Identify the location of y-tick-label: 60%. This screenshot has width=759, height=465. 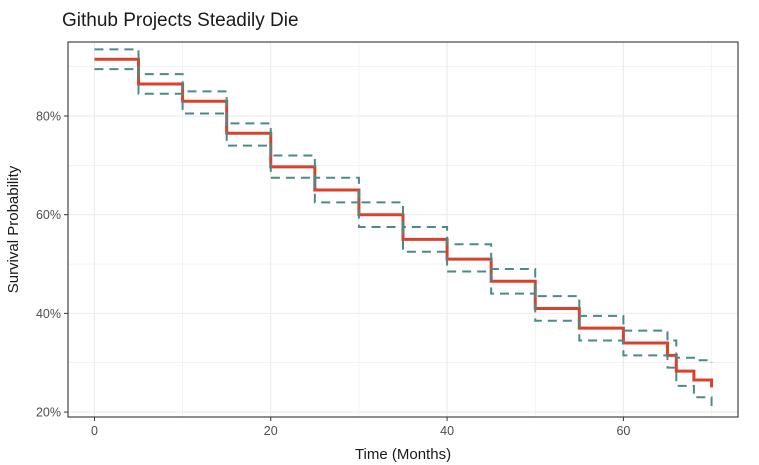
(48, 215).